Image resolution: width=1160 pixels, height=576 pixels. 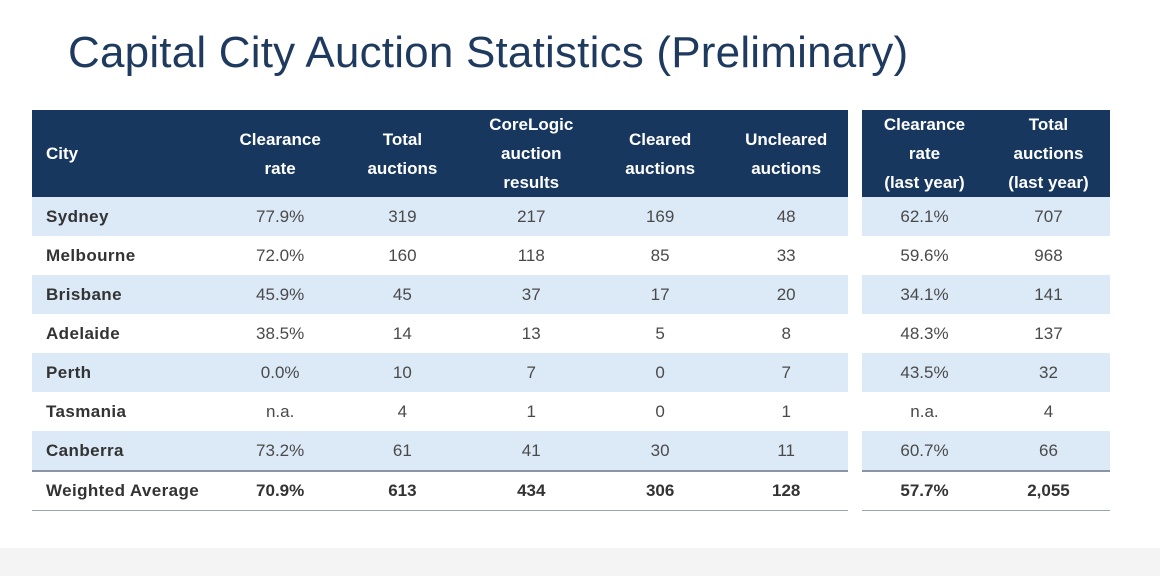 I want to click on header-cleared-auctions: Cleared auctions, so click(x=660, y=153).